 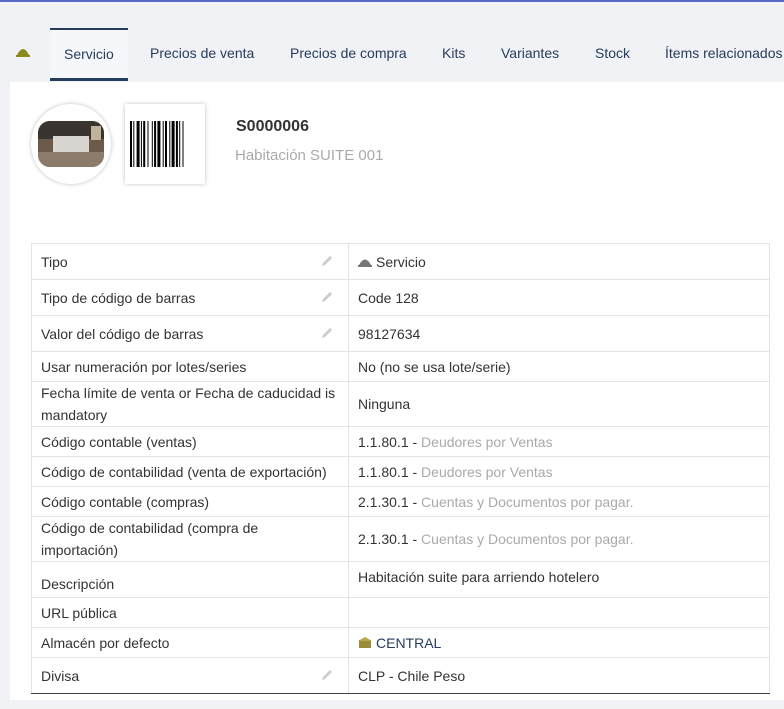 What do you see at coordinates (384, 404) in the screenshot?
I see `value-text: Ninguna` at bounding box center [384, 404].